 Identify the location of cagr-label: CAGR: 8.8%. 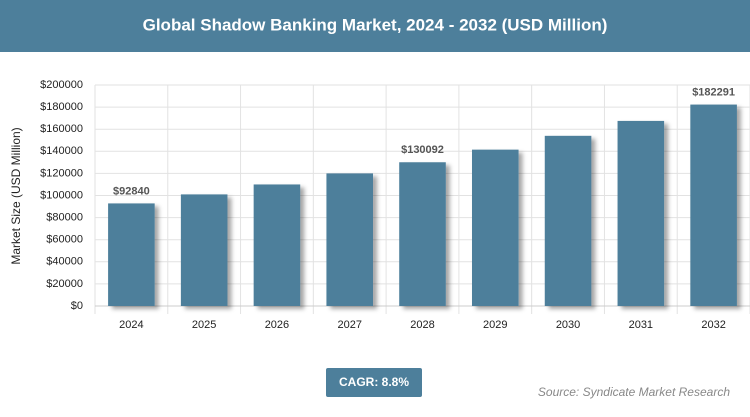
(374, 382).